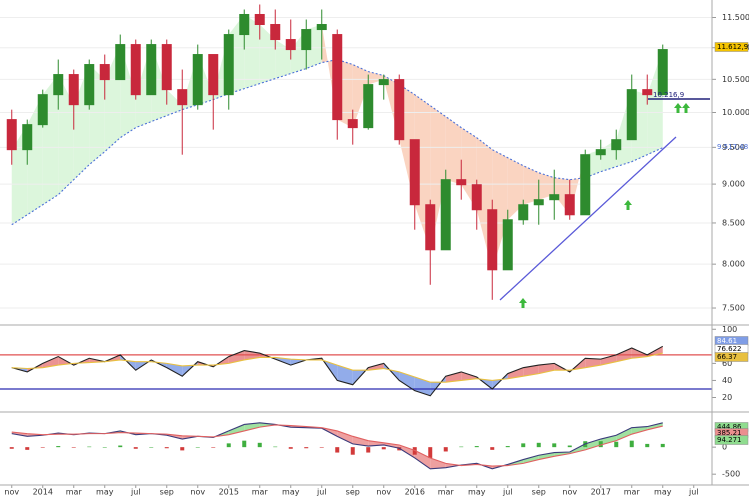 This screenshot has width=749, height=501. I want to click on annotation: 385.21, so click(729, 433).